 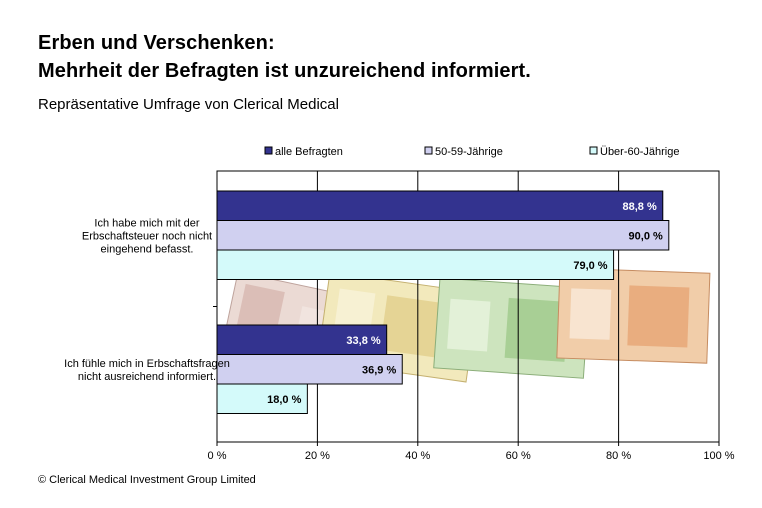 I want to click on bar-value-label: 33,8 %, so click(x=363, y=341).